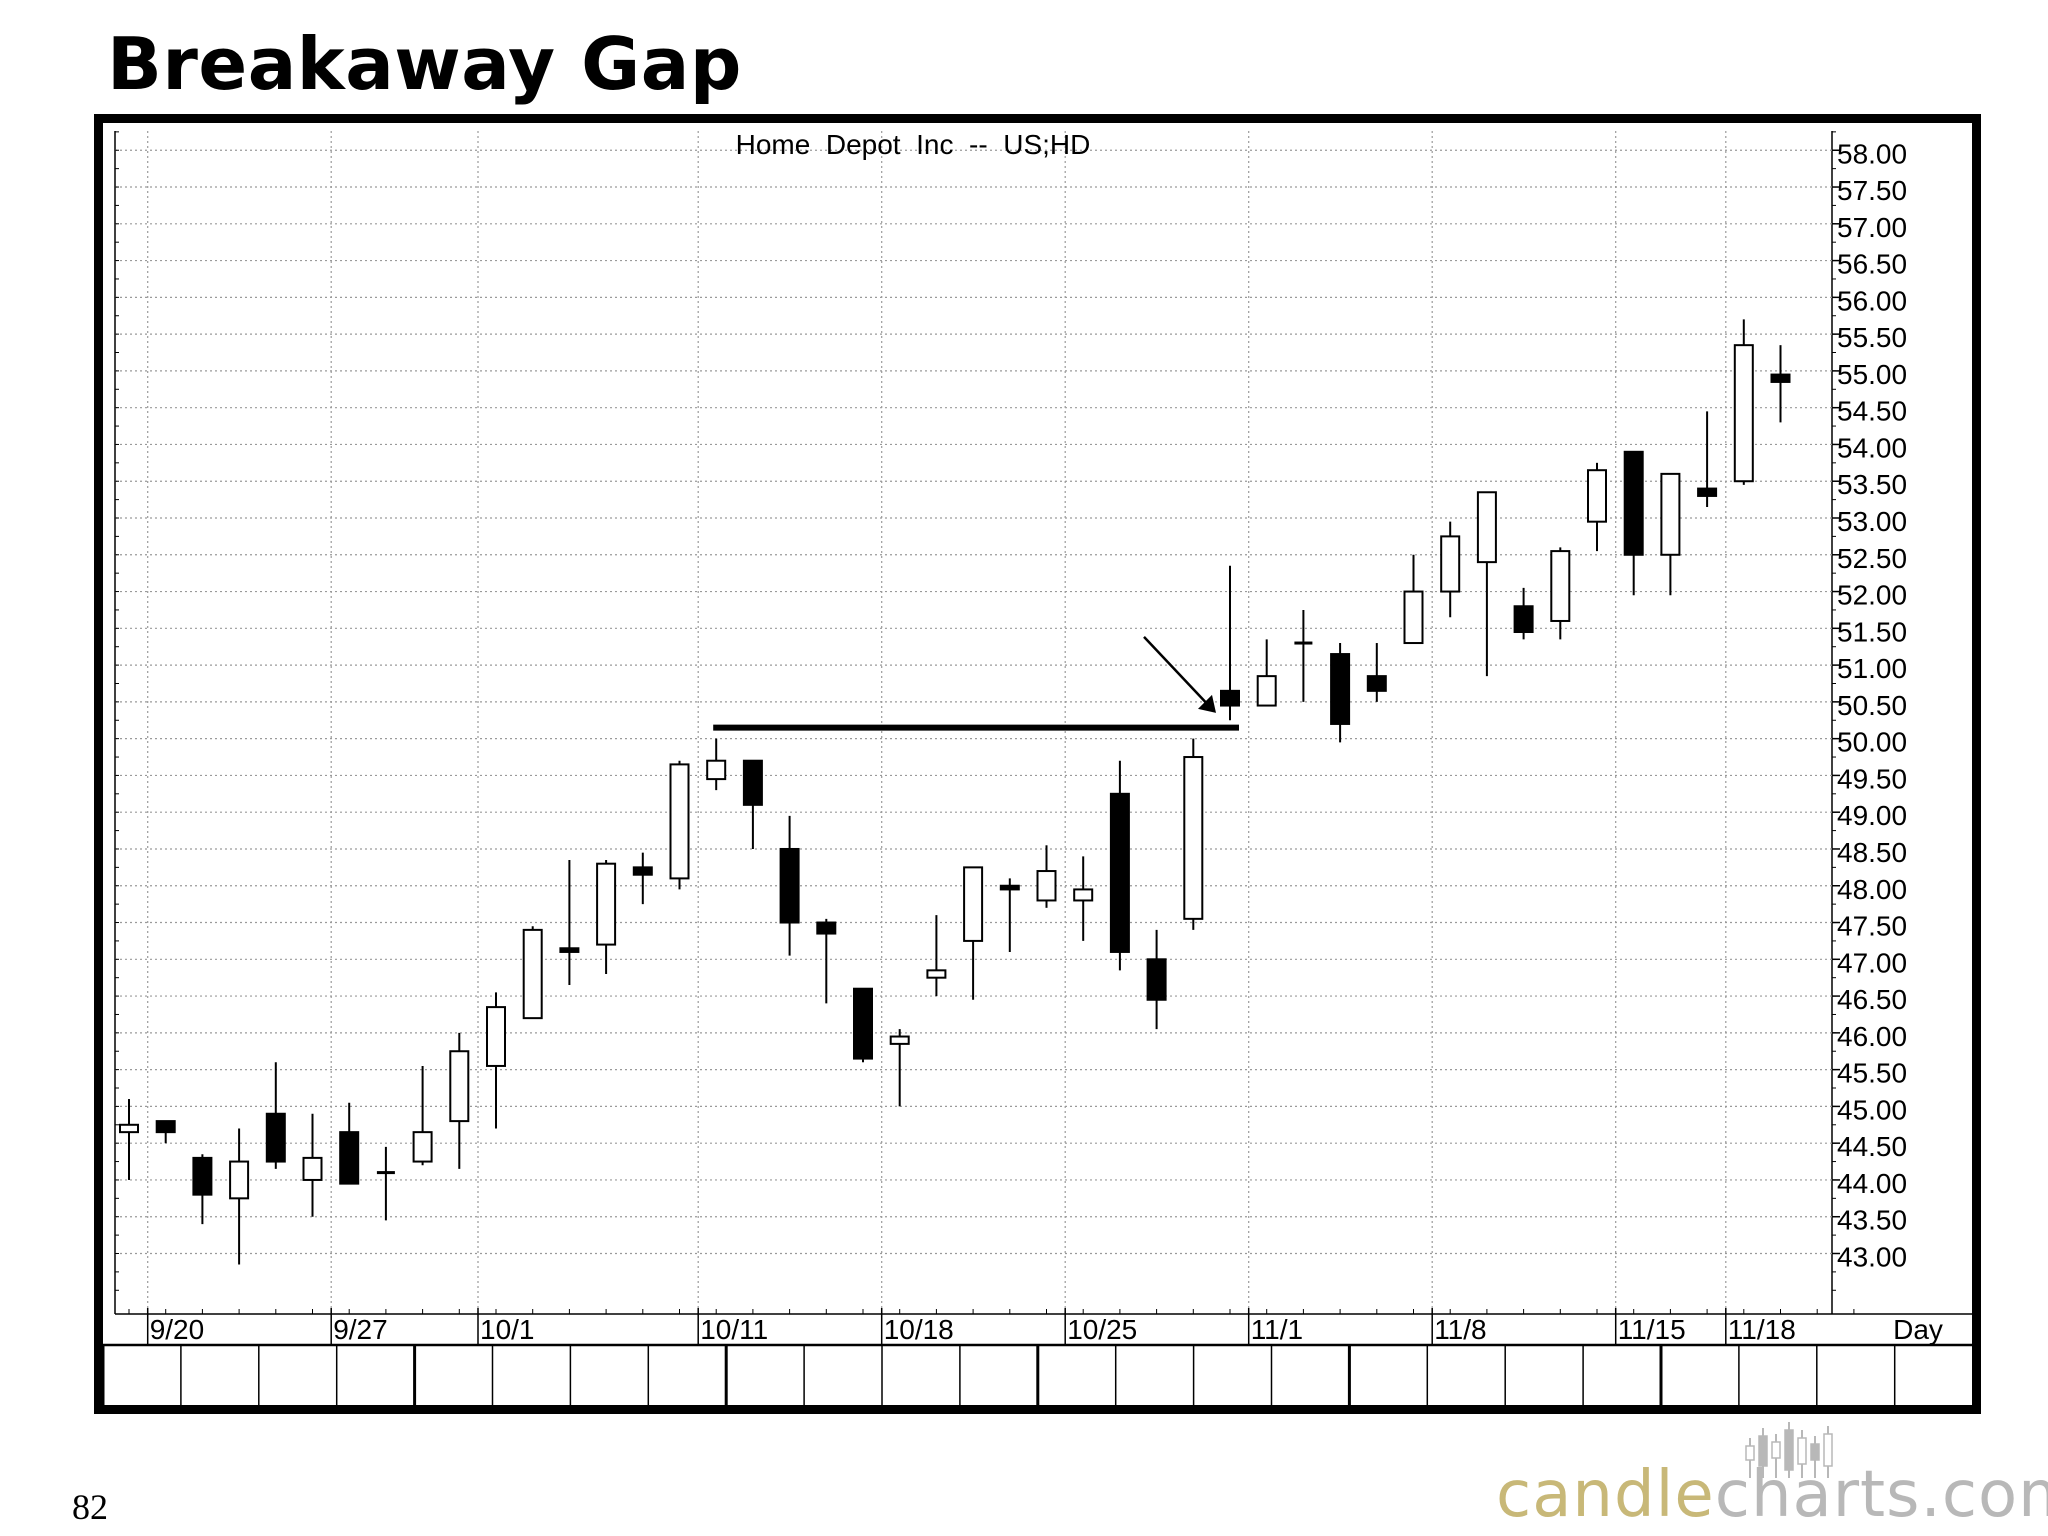 Image resolution: width=2048 pixels, height=1536 pixels. I want to click on y-tick-label: 47.50, so click(1872, 926).